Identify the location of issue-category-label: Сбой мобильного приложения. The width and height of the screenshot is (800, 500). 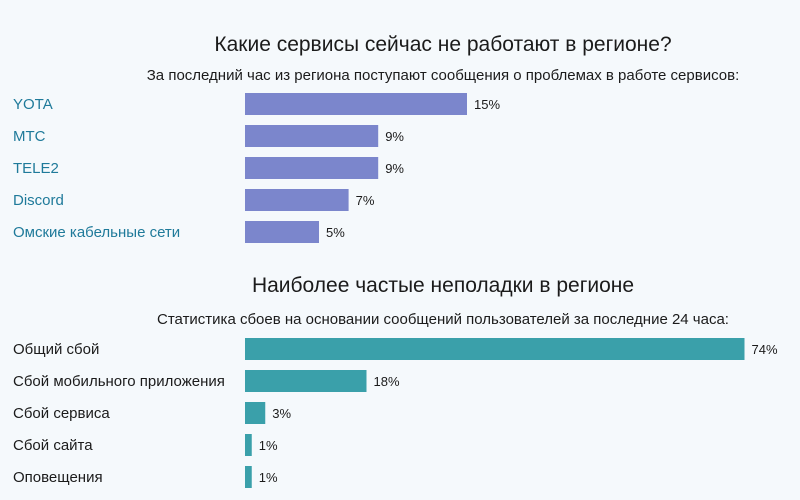
(119, 381).